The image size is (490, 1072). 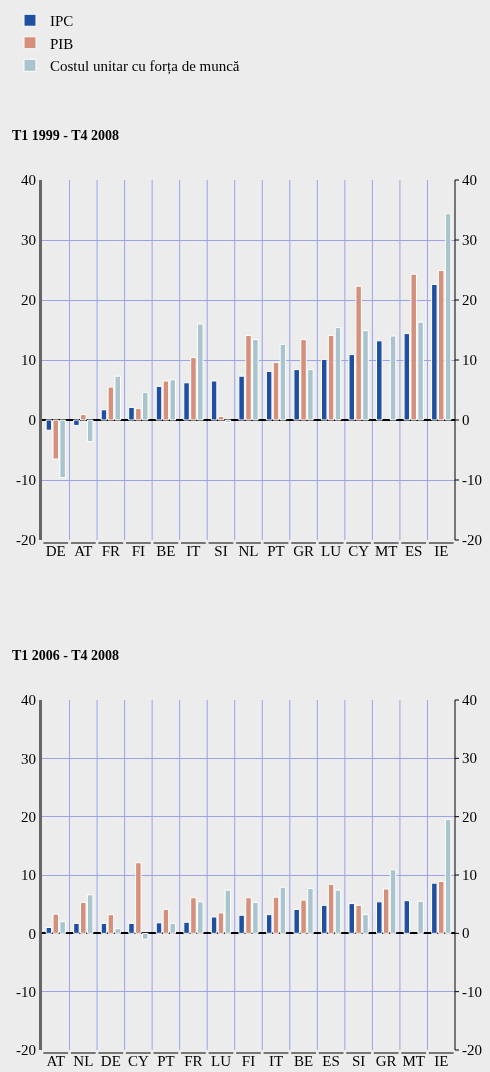 I want to click on legend-label: Costul unitar cu forța de muncă, so click(x=145, y=67).